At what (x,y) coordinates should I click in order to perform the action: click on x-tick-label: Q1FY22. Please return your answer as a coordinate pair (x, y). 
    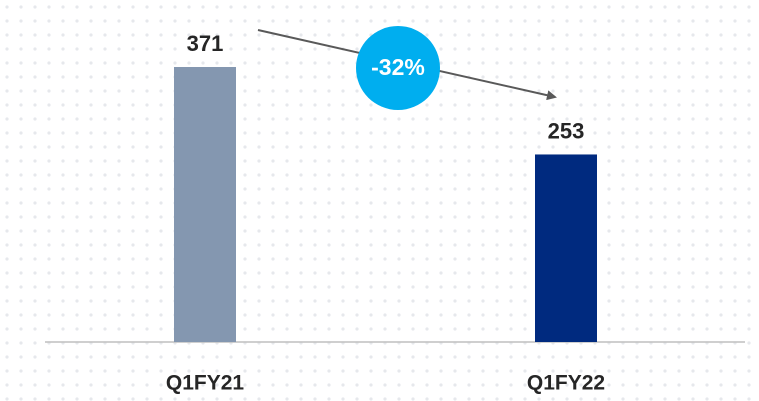
    Looking at the image, I should click on (566, 383).